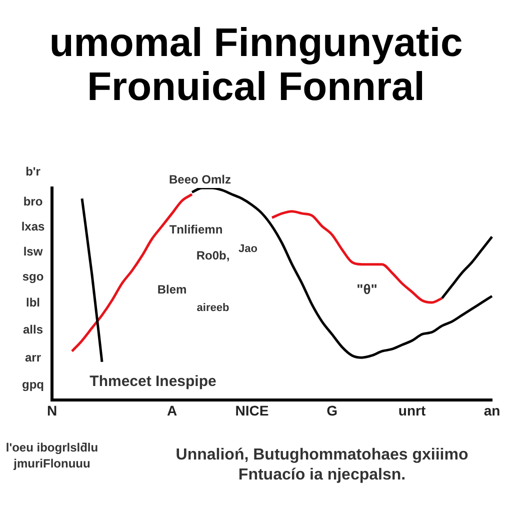 This screenshot has width=512, height=512. What do you see at coordinates (33, 171) in the screenshot?
I see `text: b'r` at bounding box center [33, 171].